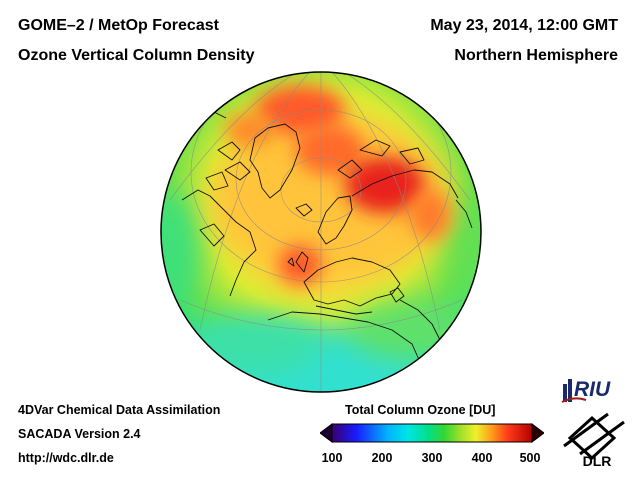 This screenshot has width=640, height=480. I want to click on method-label: 4DVar Chemical Data Assimilation, so click(119, 410).